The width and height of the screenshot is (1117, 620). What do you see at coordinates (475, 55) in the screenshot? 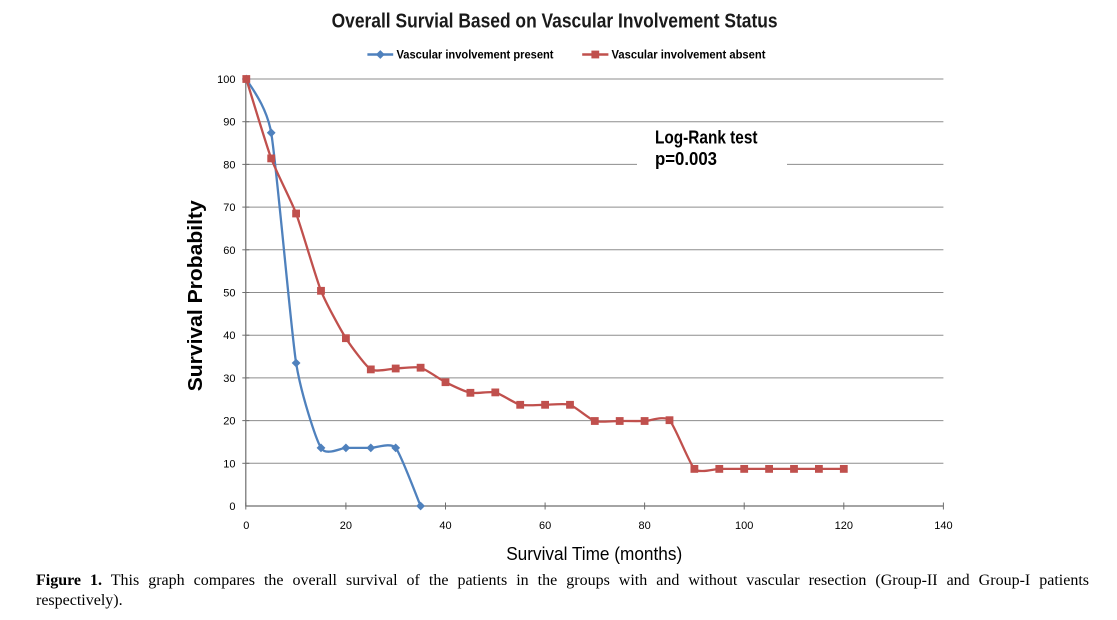
I see `svg-text: Vascular involvement present` at bounding box center [475, 55].